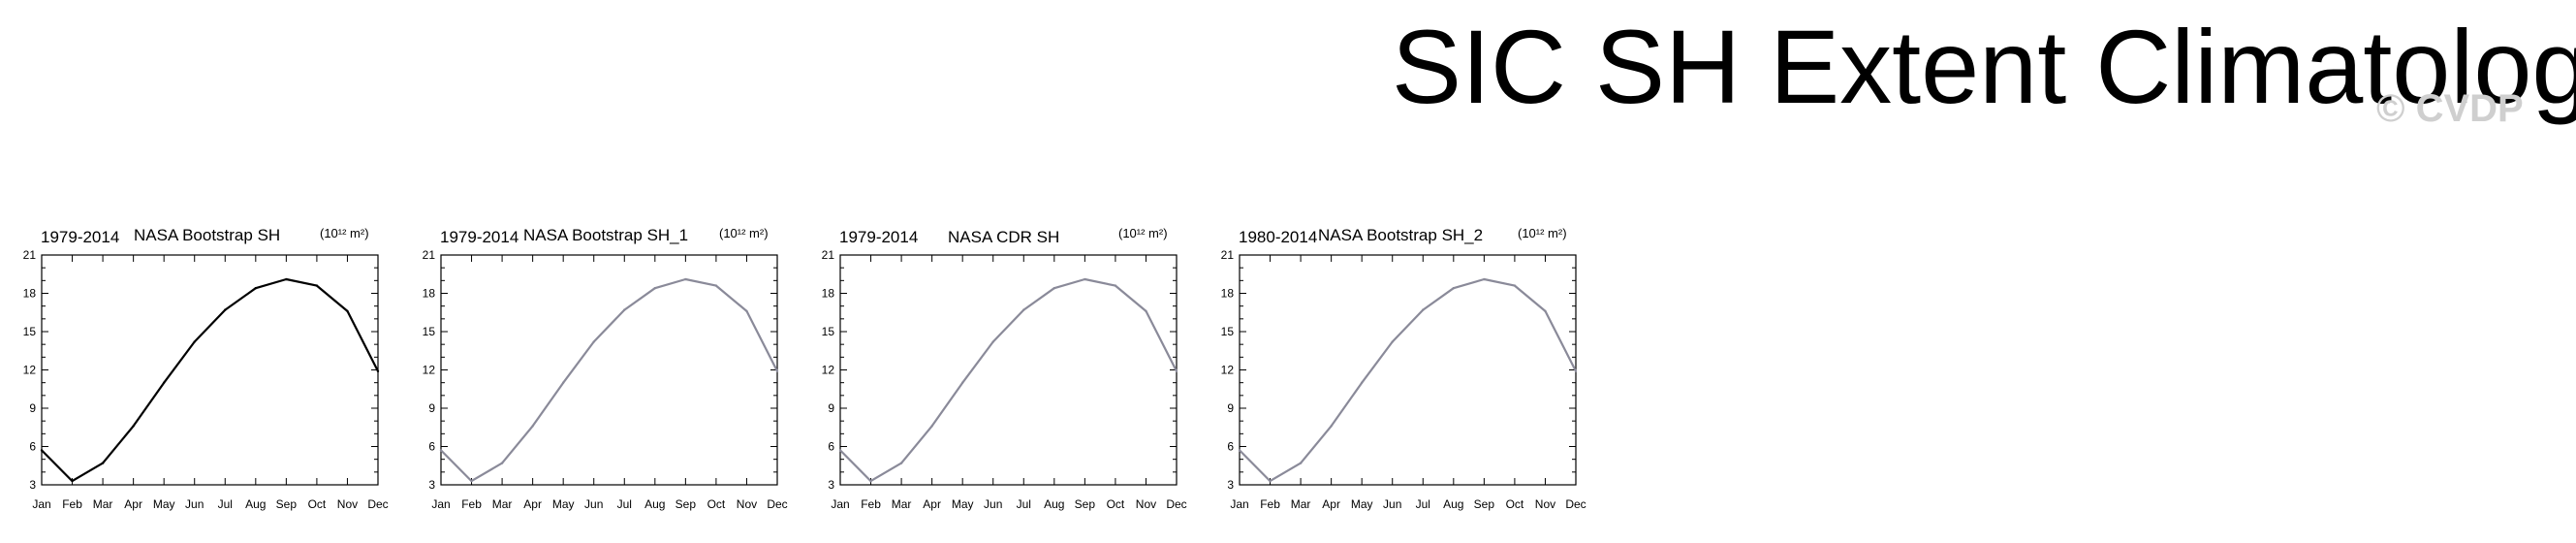 The width and height of the screenshot is (2576, 543). Describe the element at coordinates (194, 504) in the screenshot. I see `x-tick-label: Jun` at that location.